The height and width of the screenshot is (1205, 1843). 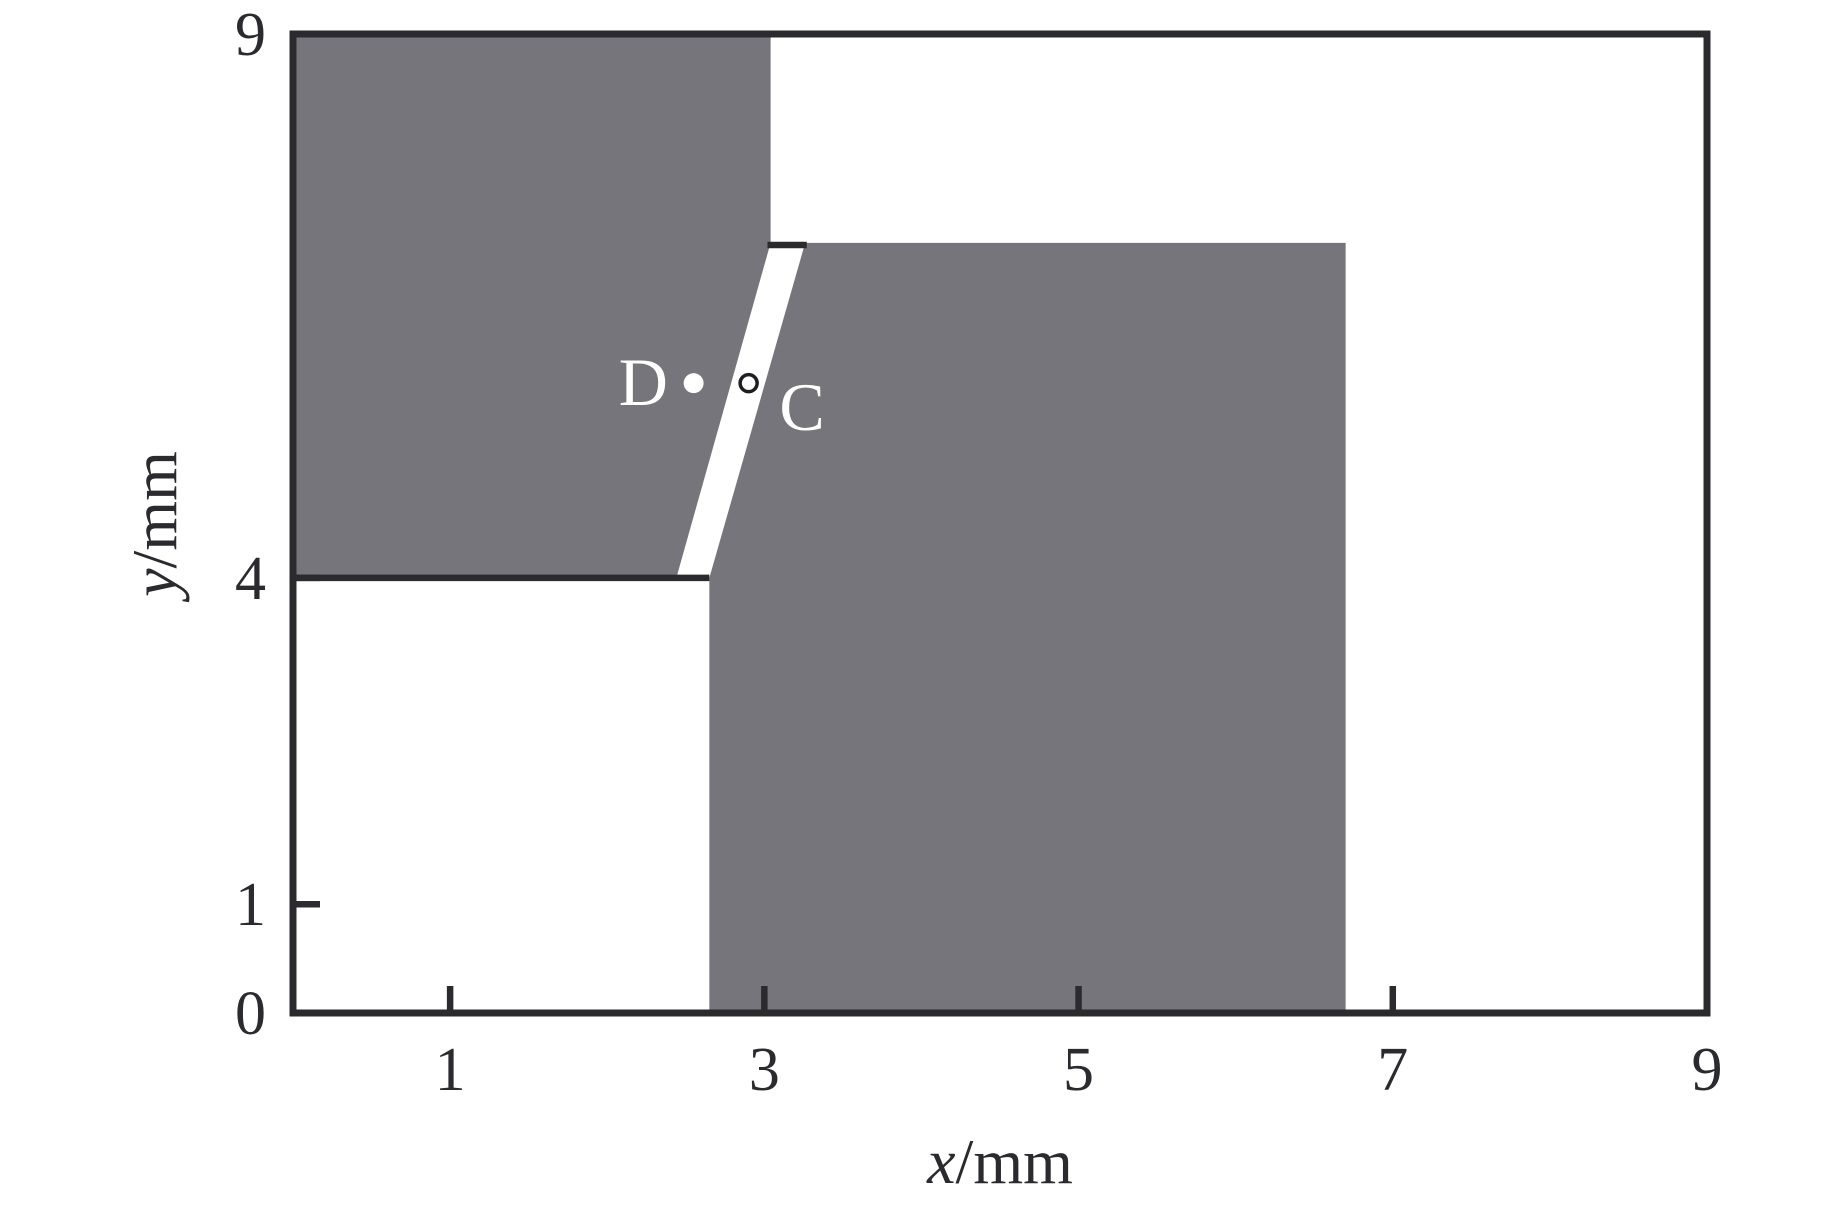 I want to click on x-tick-label-1: 1, so click(x=450, y=1070).